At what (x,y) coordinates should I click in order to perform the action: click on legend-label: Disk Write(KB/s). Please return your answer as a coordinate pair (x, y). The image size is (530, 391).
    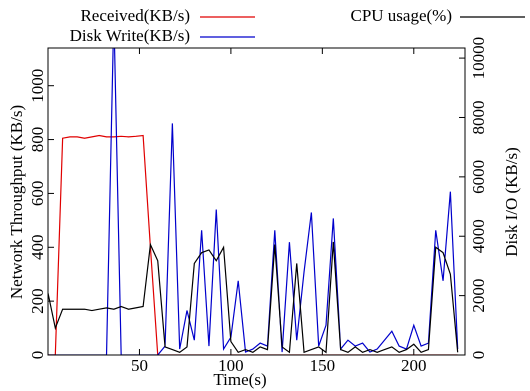
    Looking at the image, I should click on (130, 35).